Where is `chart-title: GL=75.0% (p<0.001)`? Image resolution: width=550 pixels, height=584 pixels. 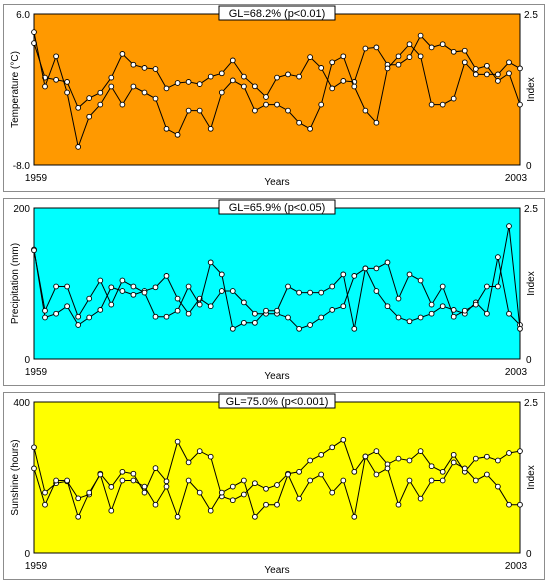 chart-title: GL=75.0% (p<0.001) is located at coordinates (277, 402).